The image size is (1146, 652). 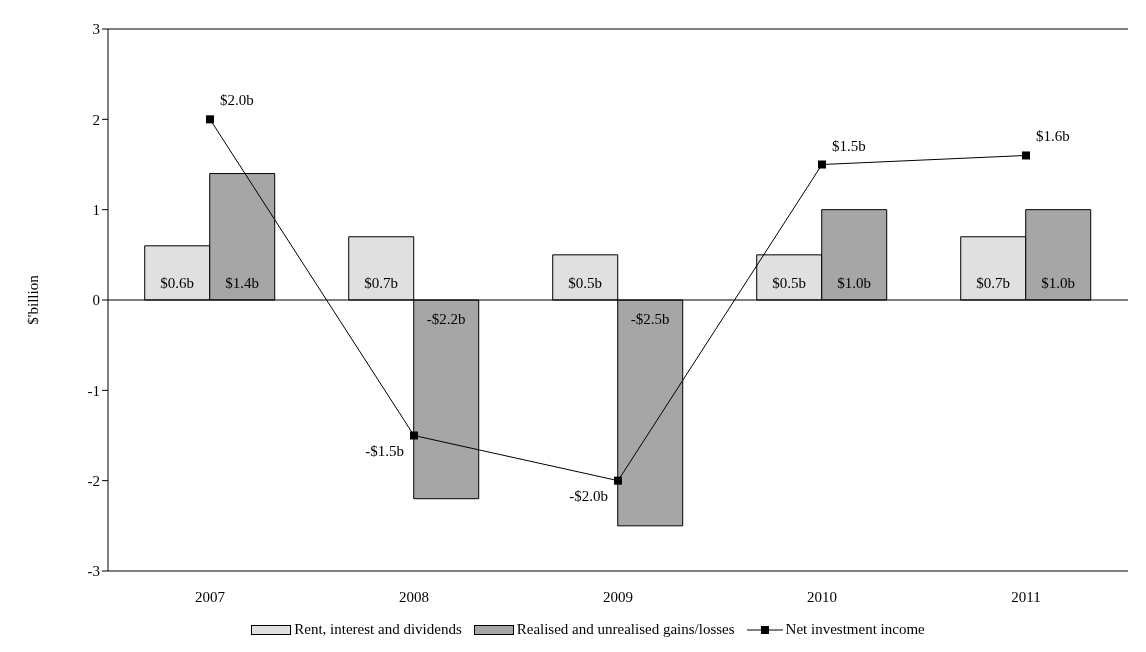 What do you see at coordinates (414, 596) in the screenshot?
I see `x-tick-label: 2008` at bounding box center [414, 596].